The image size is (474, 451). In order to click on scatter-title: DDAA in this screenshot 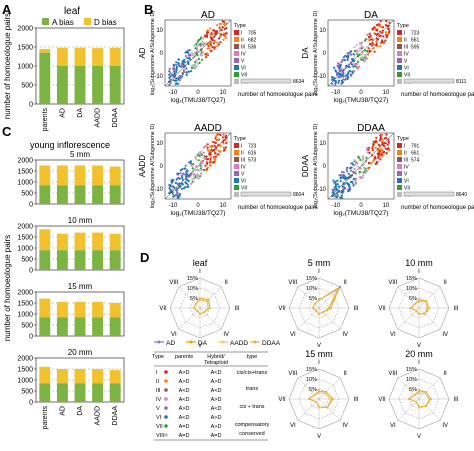, I will do `click(371, 128)`.